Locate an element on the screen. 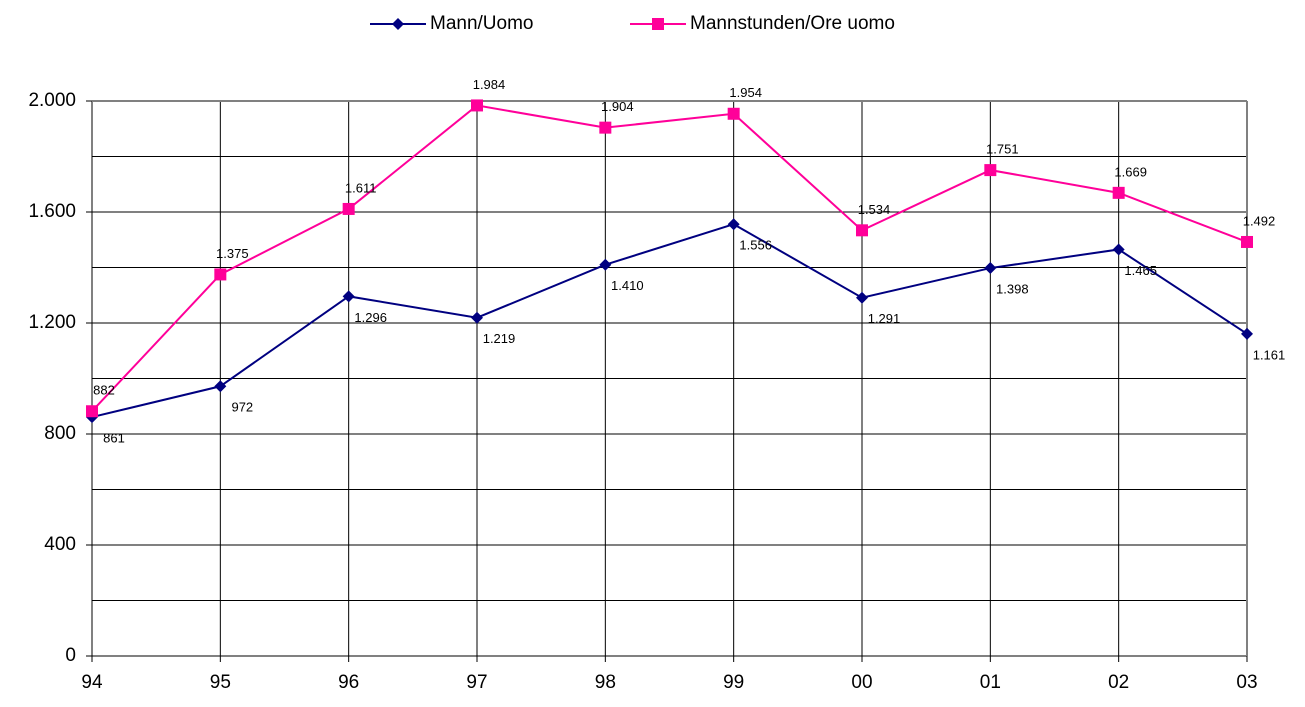 The height and width of the screenshot is (707, 1305). data-label: 1.296 is located at coordinates (370, 317).